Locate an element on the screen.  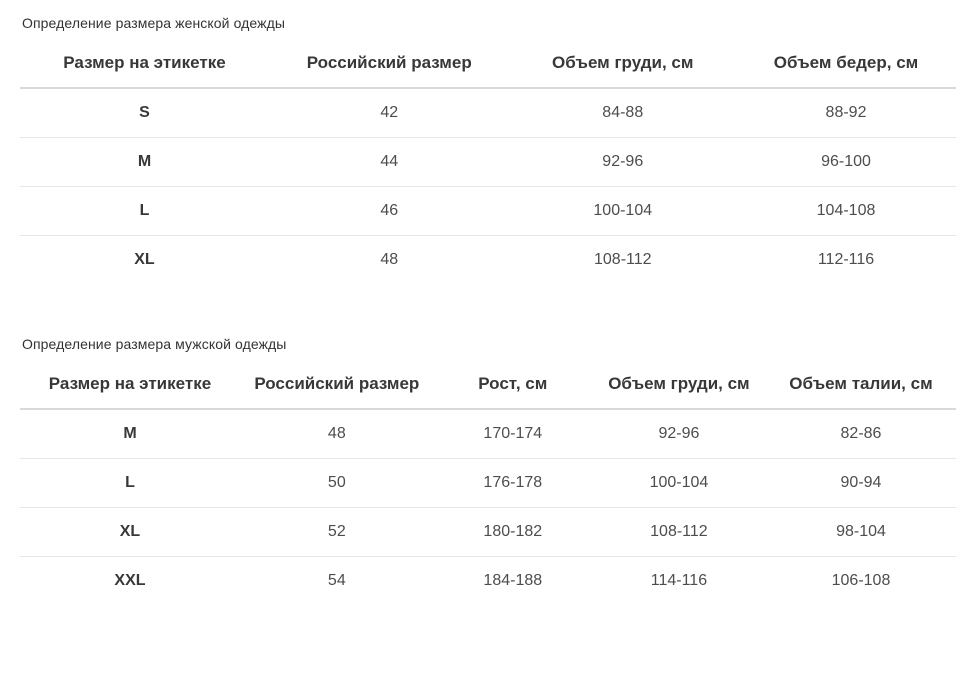
russian-size-cell: 50 is located at coordinates (336, 483).